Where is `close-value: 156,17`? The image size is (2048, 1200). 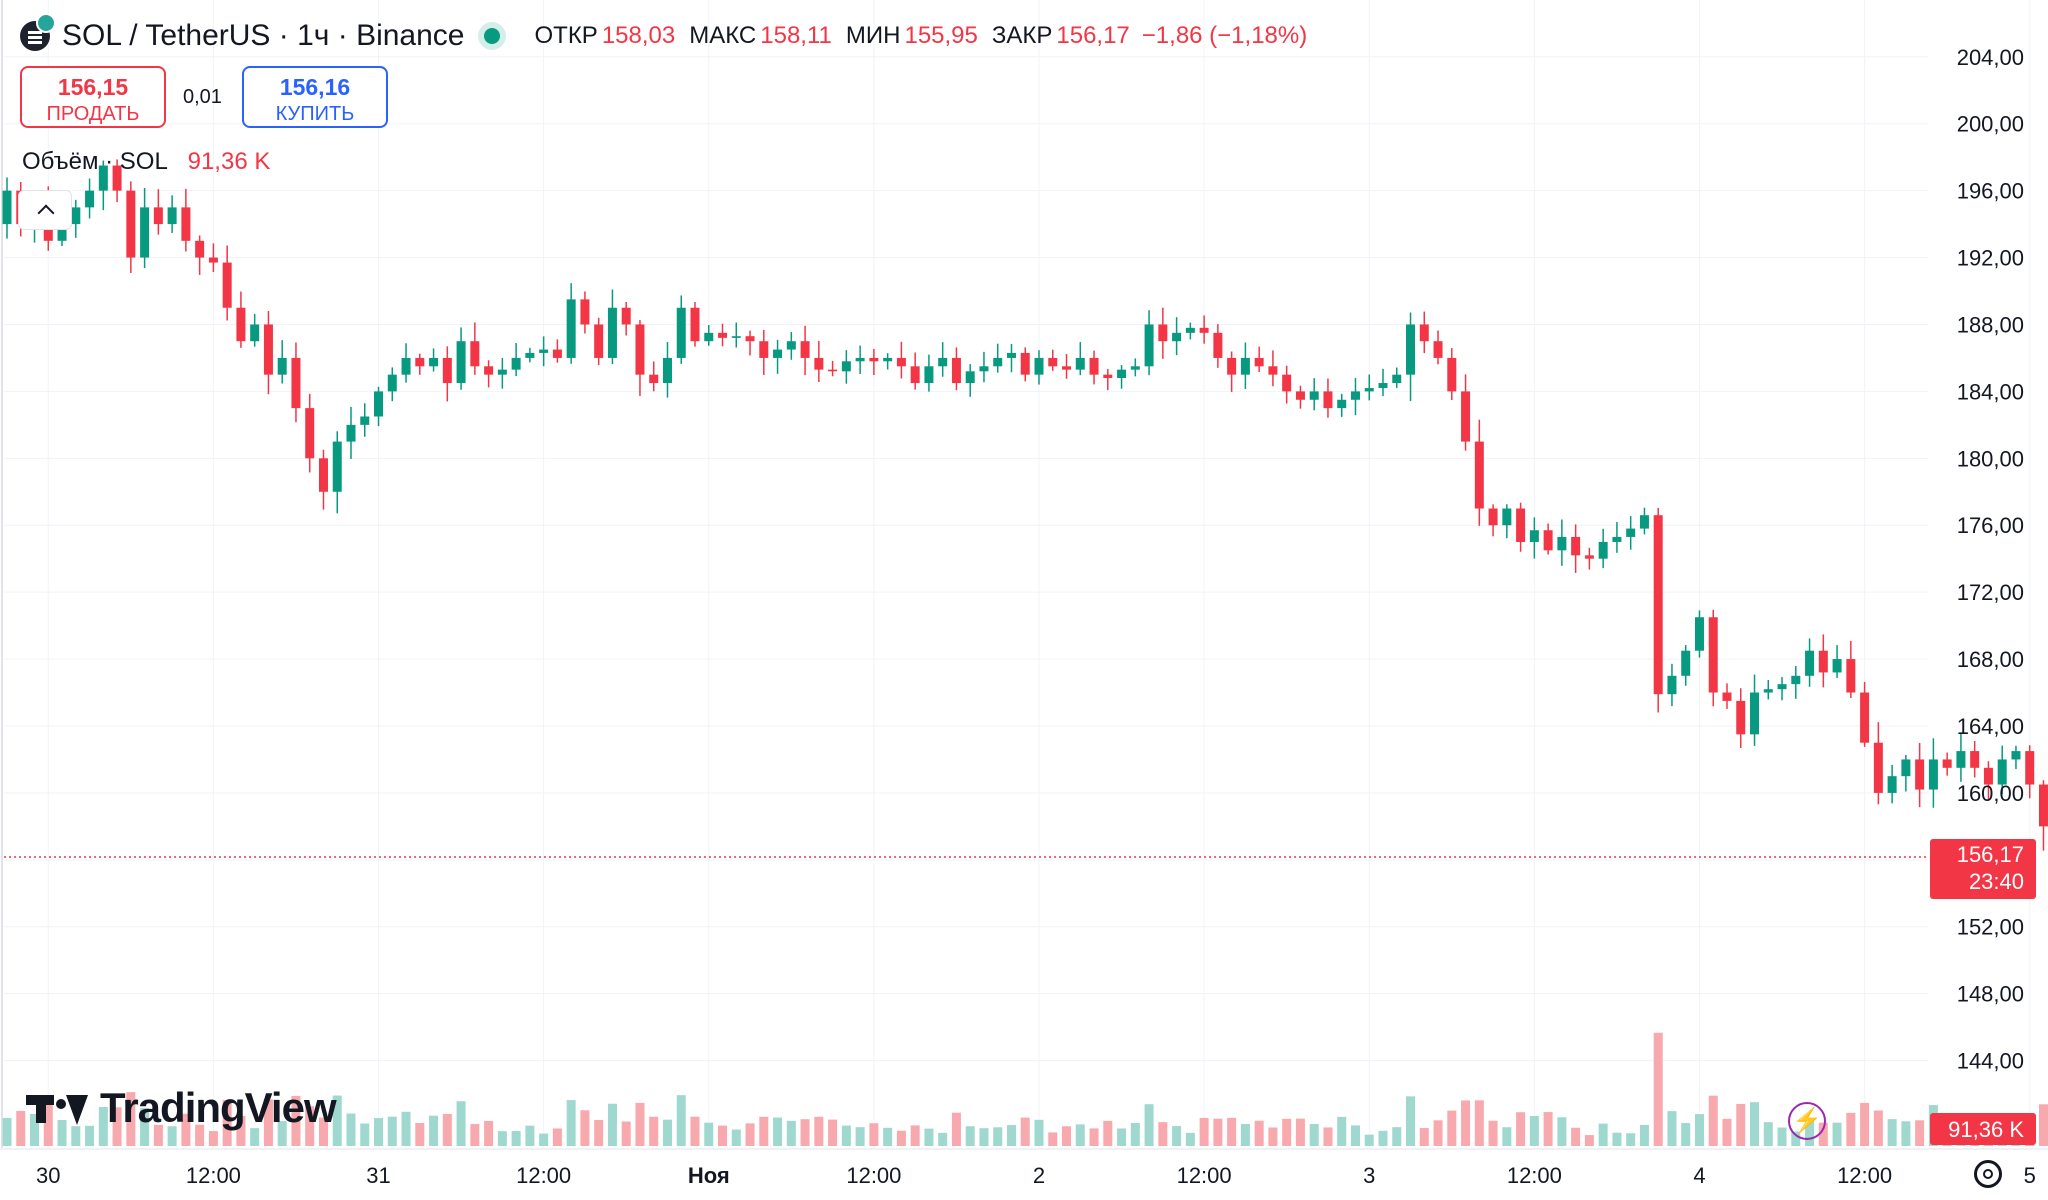
close-value: 156,17 is located at coordinates (1093, 35).